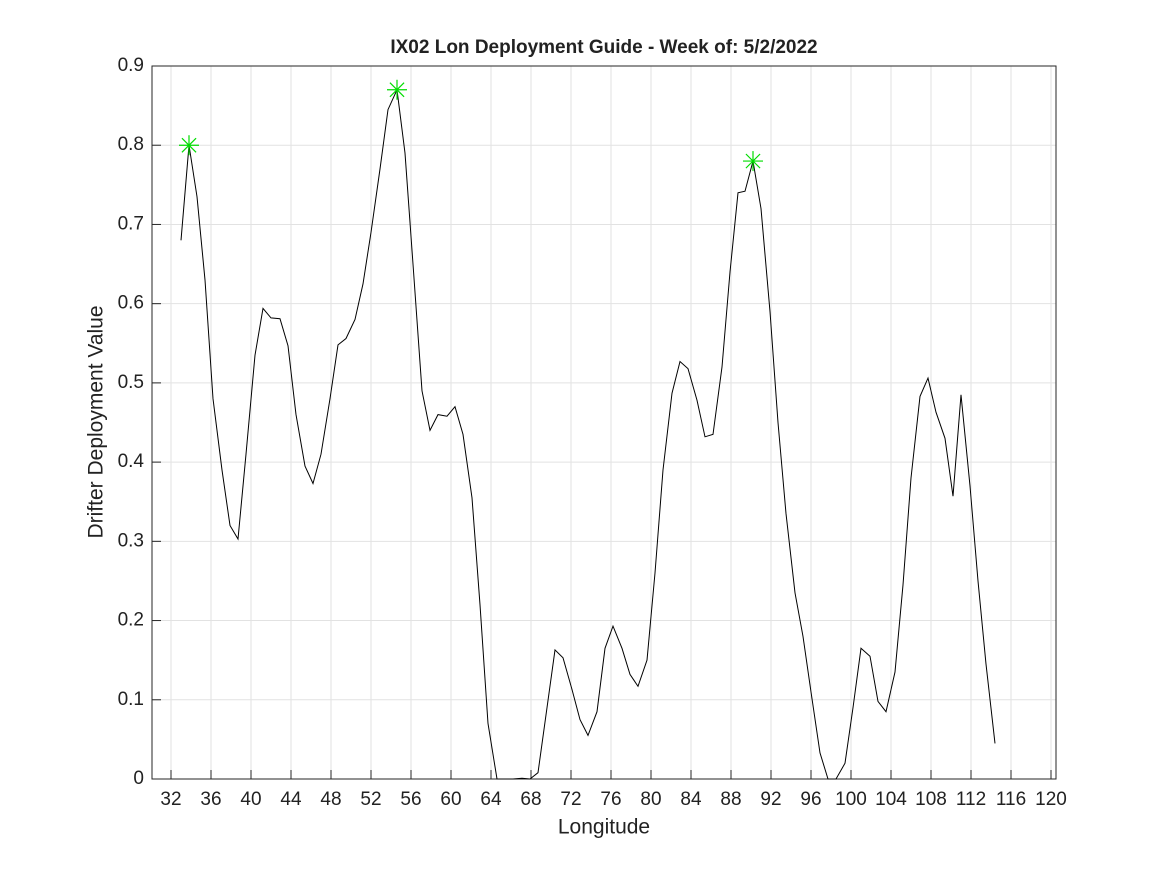 Image resolution: width=1167 pixels, height=880 pixels. What do you see at coordinates (410, 799) in the screenshot?
I see `x-tick-label: 56` at bounding box center [410, 799].